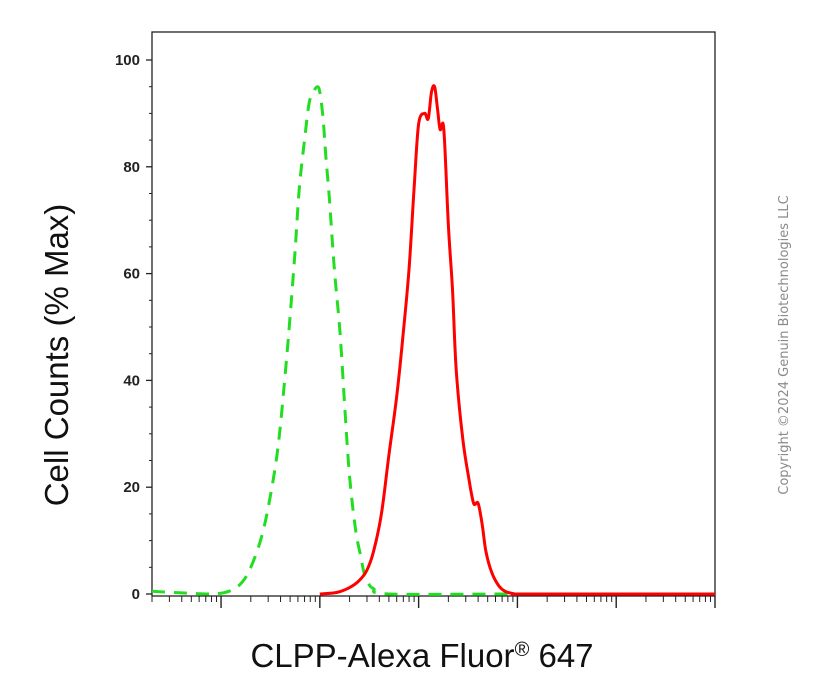 The image size is (826, 690). I want to click on x-axis-ticks, so click(433, 602).